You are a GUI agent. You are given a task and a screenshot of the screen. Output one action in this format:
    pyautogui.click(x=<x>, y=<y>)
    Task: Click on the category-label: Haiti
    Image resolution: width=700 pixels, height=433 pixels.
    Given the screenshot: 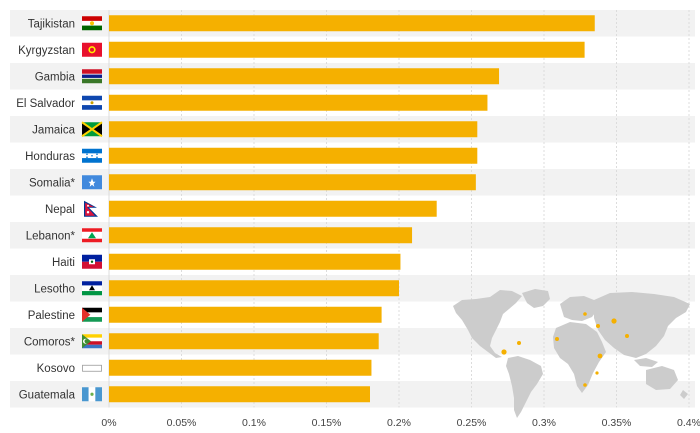 What is the action you would take?
    pyautogui.click(x=63, y=263)
    